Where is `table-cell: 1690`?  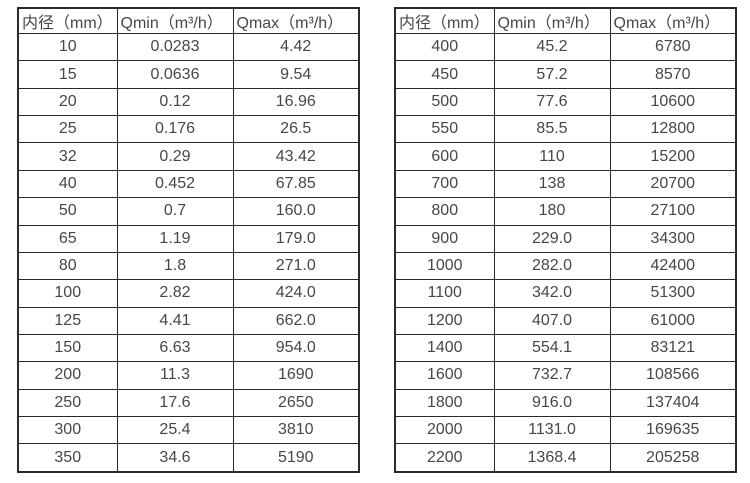
table-cell: 1690 is located at coordinates (296, 375).